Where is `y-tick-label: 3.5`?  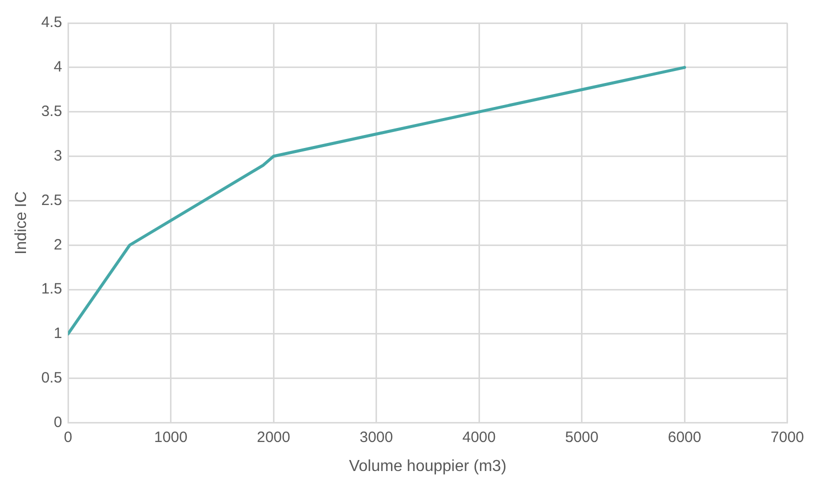
y-tick-label: 3.5 is located at coordinates (51, 111).